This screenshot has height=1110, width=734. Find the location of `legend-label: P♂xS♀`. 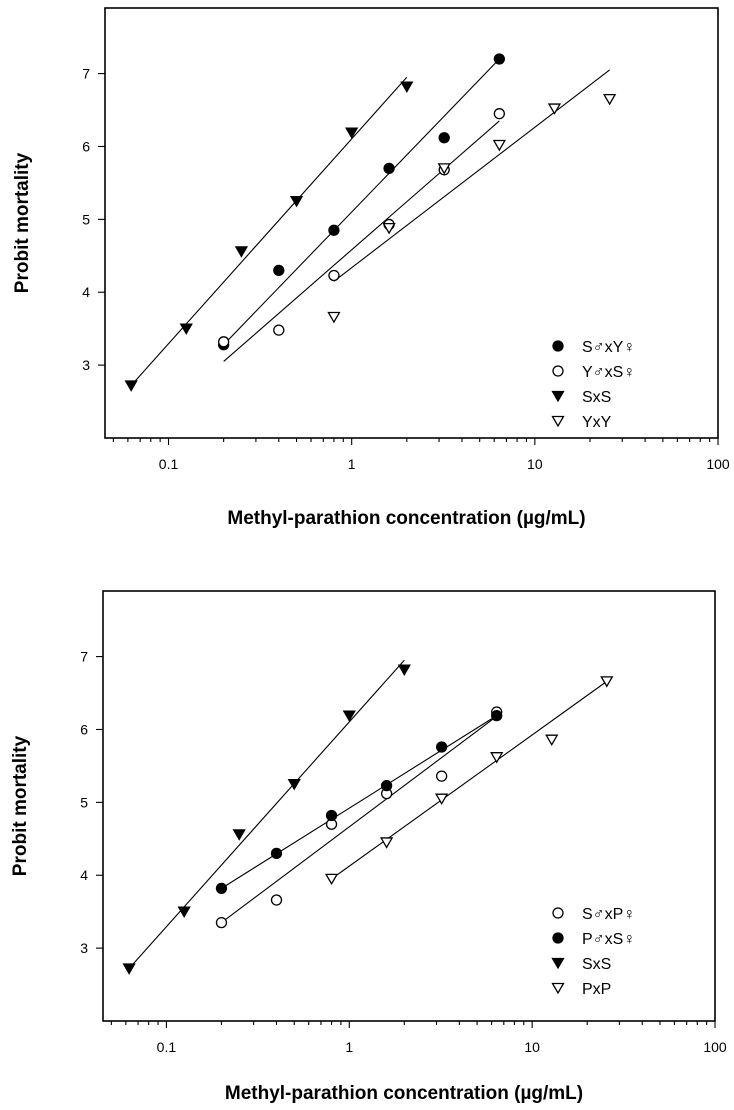

legend-label: P♂xS♀ is located at coordinates (608, 939).